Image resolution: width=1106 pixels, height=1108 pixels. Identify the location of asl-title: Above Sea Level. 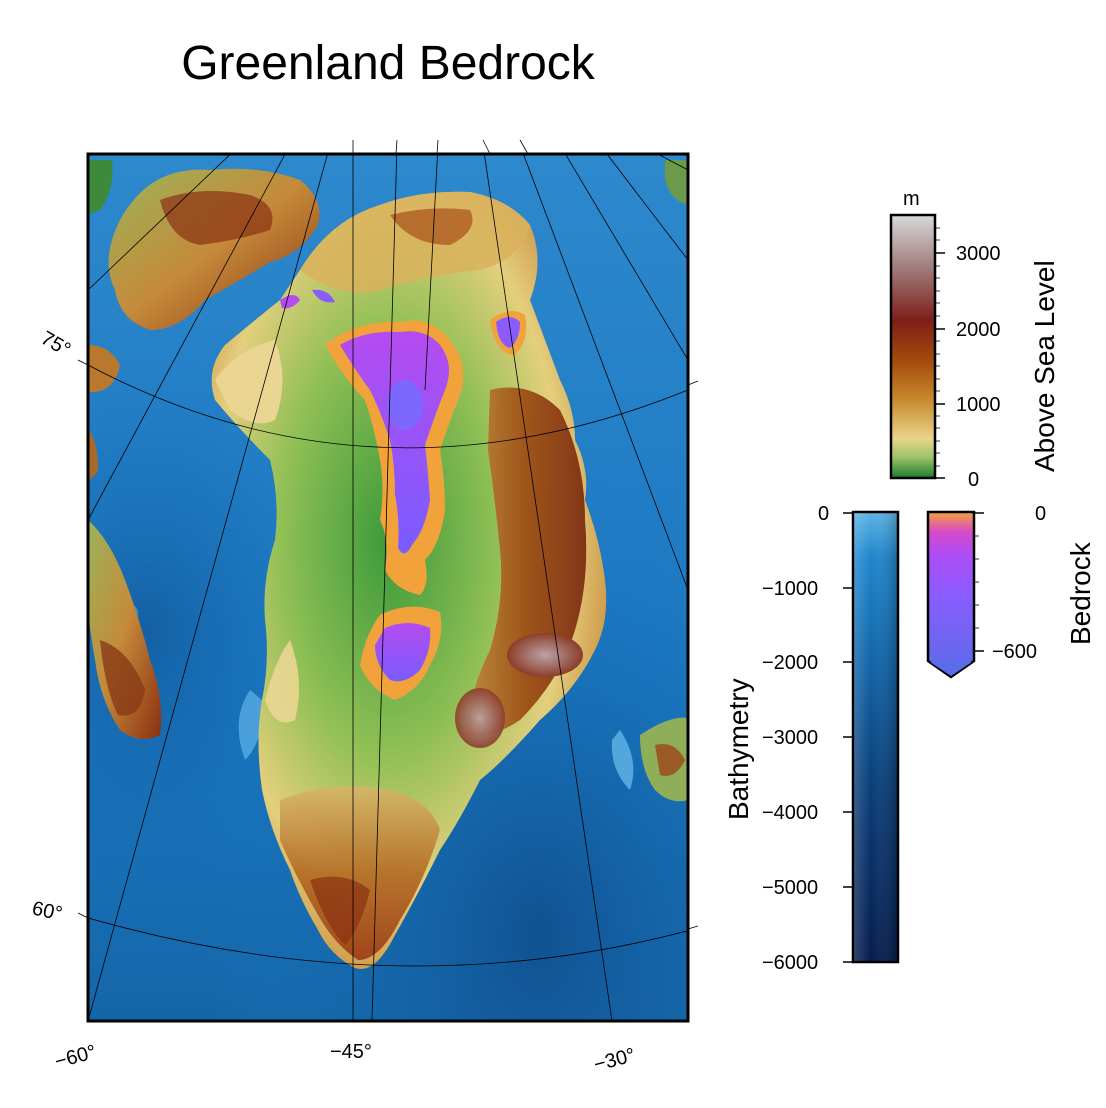
(1044, 366).